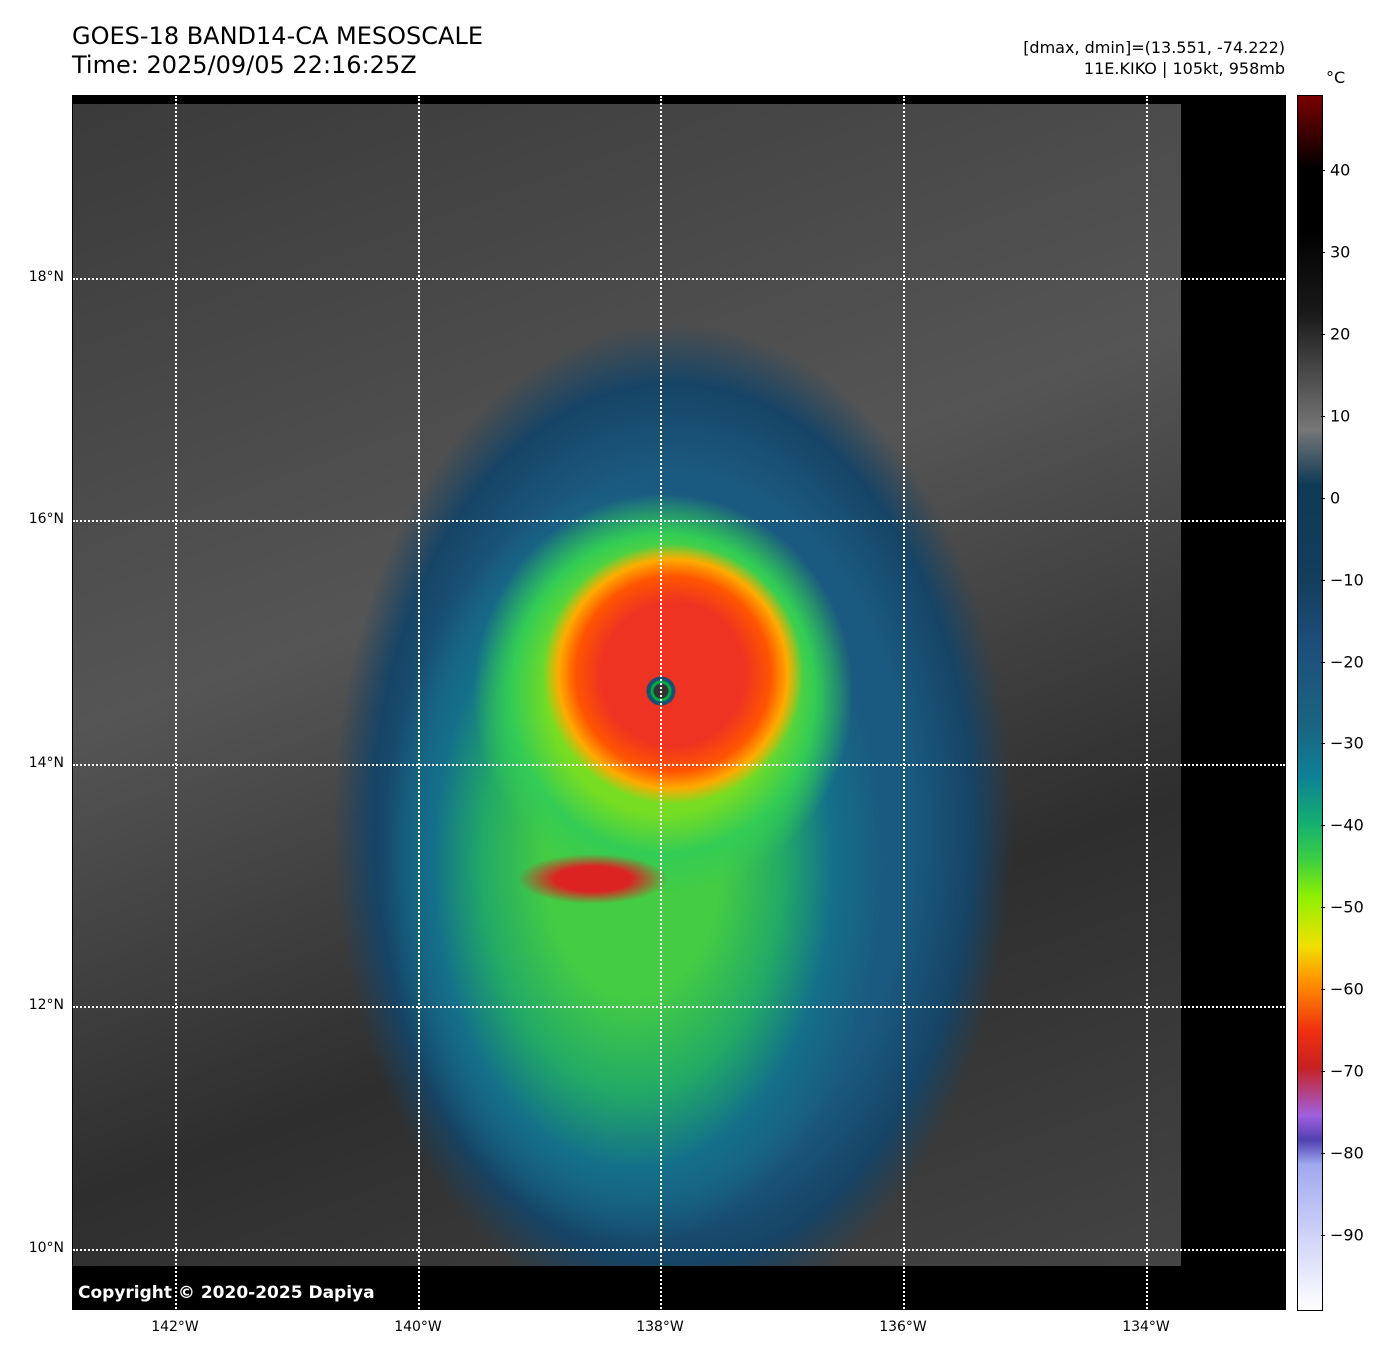 The height and width of the screenshot is (1359, 1390). I want to click on colorbar-tick-label: −50, so click(1347, 907).